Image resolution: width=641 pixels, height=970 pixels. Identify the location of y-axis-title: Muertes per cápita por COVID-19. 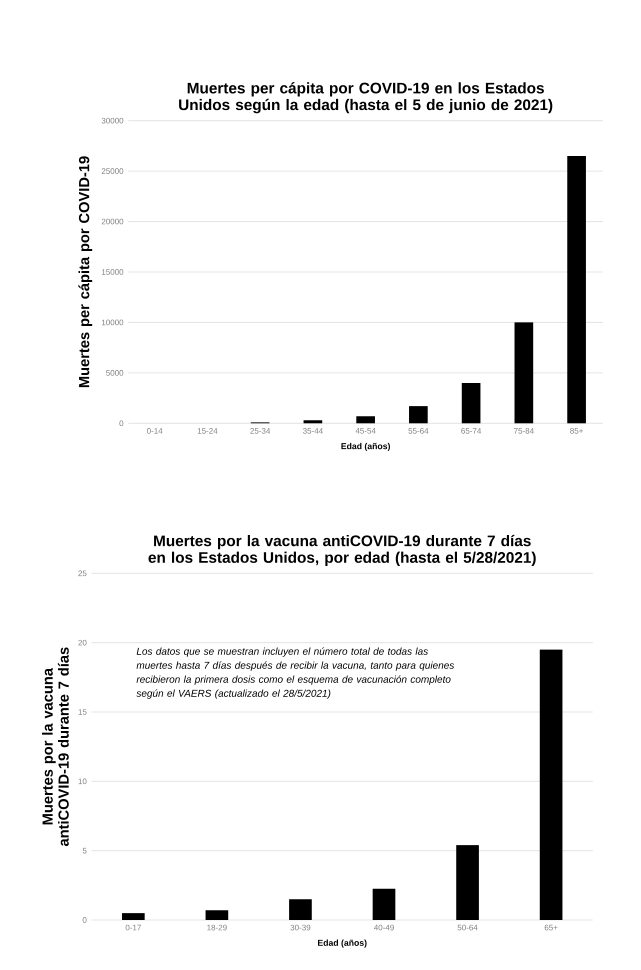
(85, 272).